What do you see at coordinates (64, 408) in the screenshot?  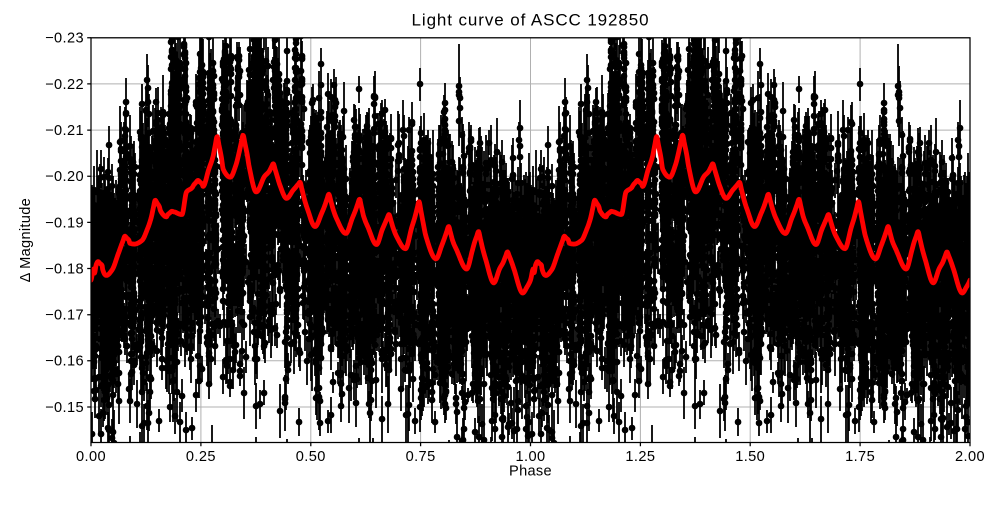 I see `svg-text: −0.15` at bounding box center [64, 408].